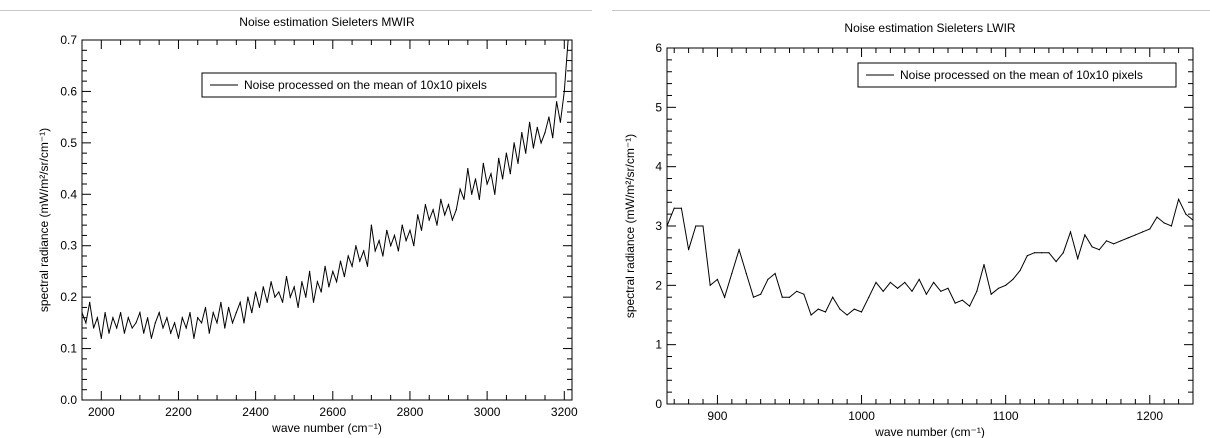 The image size is (1210, 438). Describe the element at coordinates (68, 246) in the screenshot. I see `y-tick-label: 0.3` at that location.